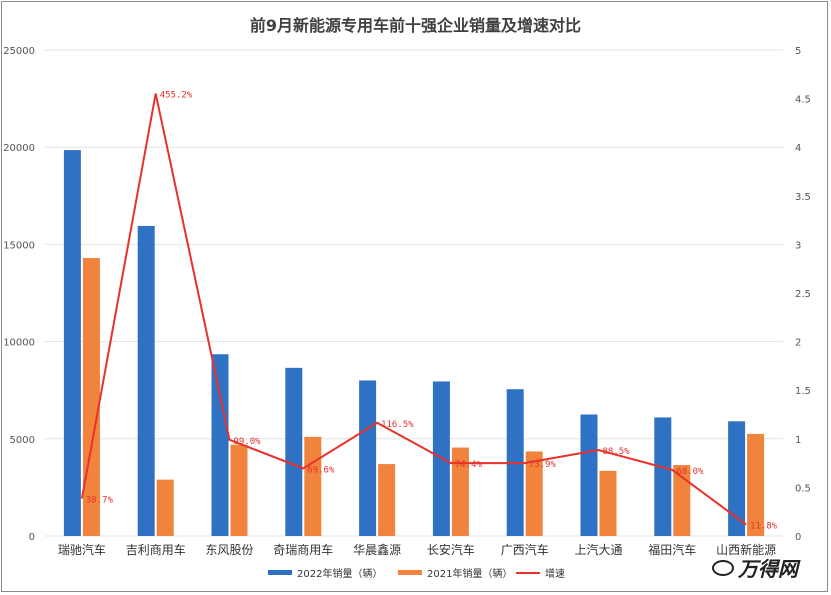 The width and height of the screenshot is (831, 595). What do you see at coordinates (339, 573) in the screenshot?
I see `legend-2022-label: 2022年销量（辆）` at bounding box center [339, 573].